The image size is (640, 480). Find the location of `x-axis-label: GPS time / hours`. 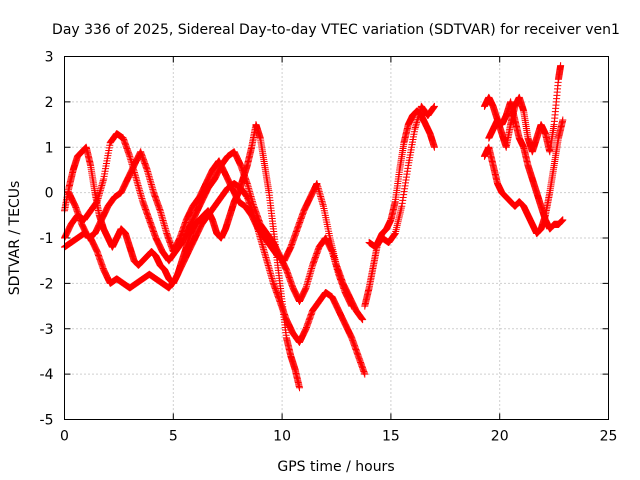

x-axis-label: GPS time / hours is located at coordinates (335, 467).